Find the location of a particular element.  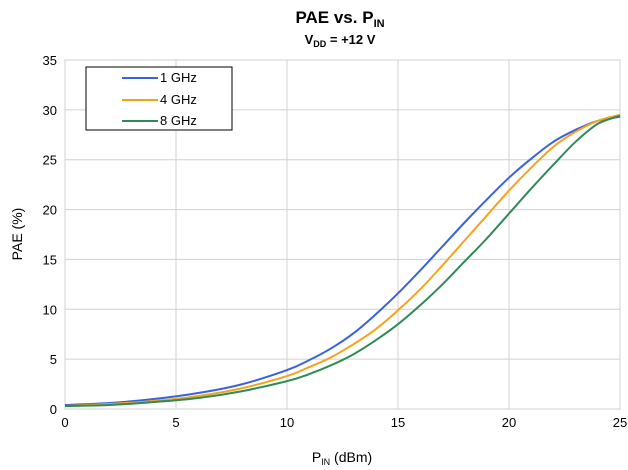

x-tick-label: 10 is located at coordinates (287, 422).